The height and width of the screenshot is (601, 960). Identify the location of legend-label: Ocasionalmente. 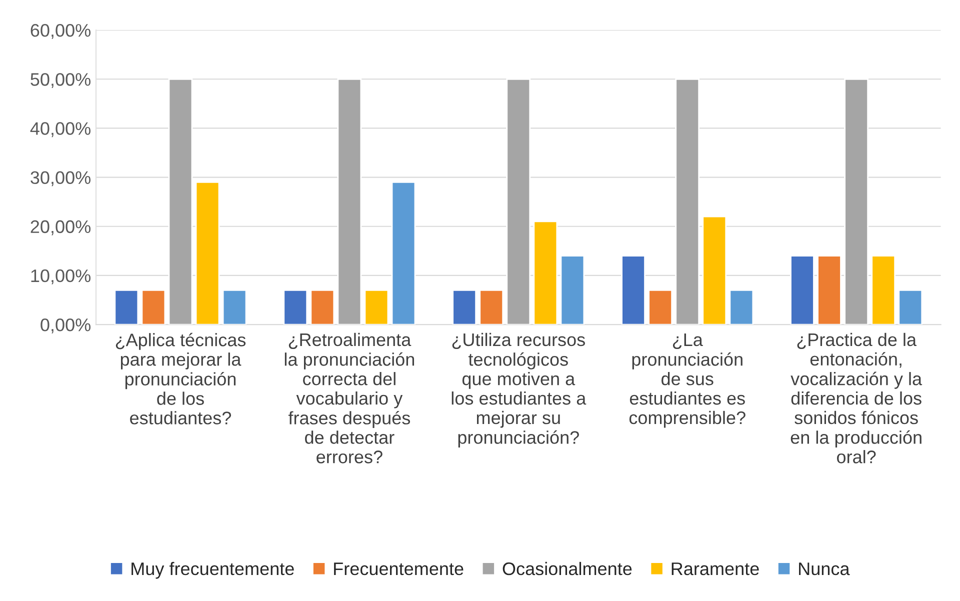
(567, 569).